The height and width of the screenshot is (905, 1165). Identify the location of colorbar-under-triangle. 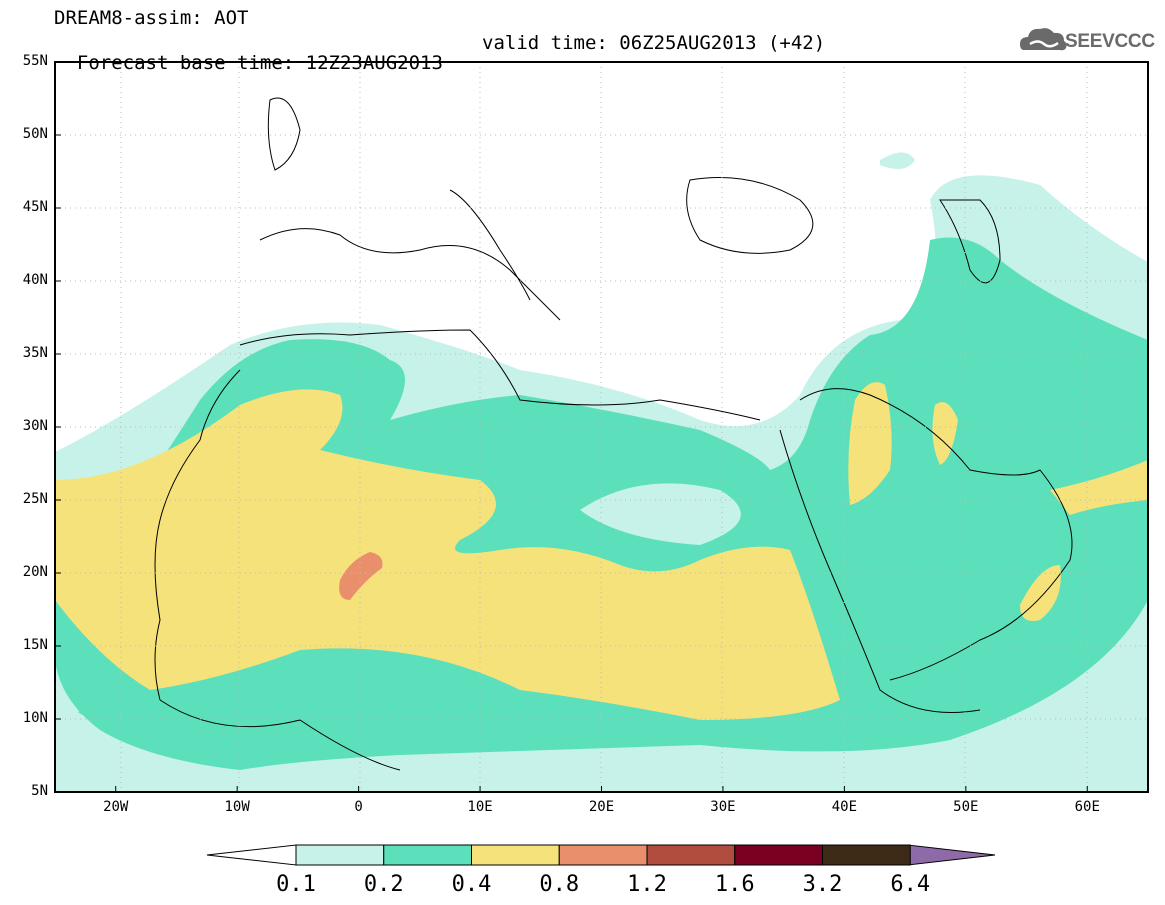
(251, 855).